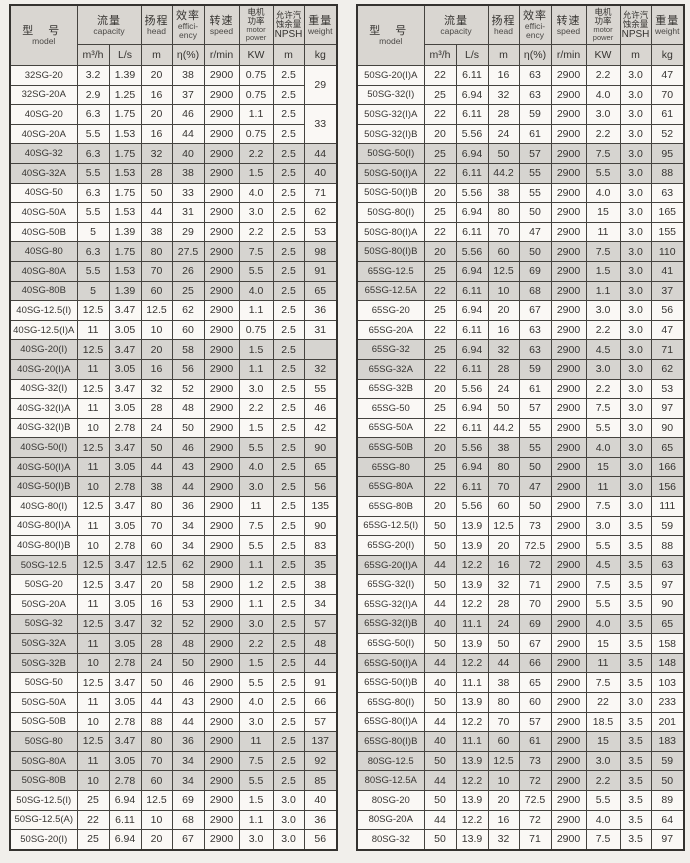  I want to click on col-header-capacity: 流量 capacity, so click(456, 24).